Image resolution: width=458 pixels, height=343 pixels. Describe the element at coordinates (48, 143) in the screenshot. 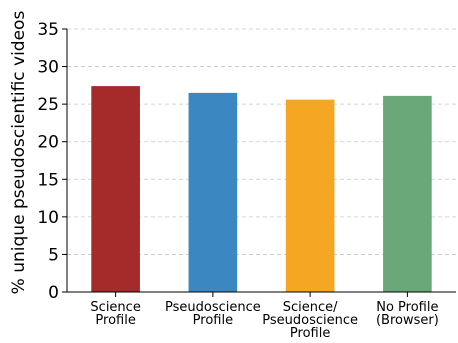

I see `y-tick-label: 20` at that location.